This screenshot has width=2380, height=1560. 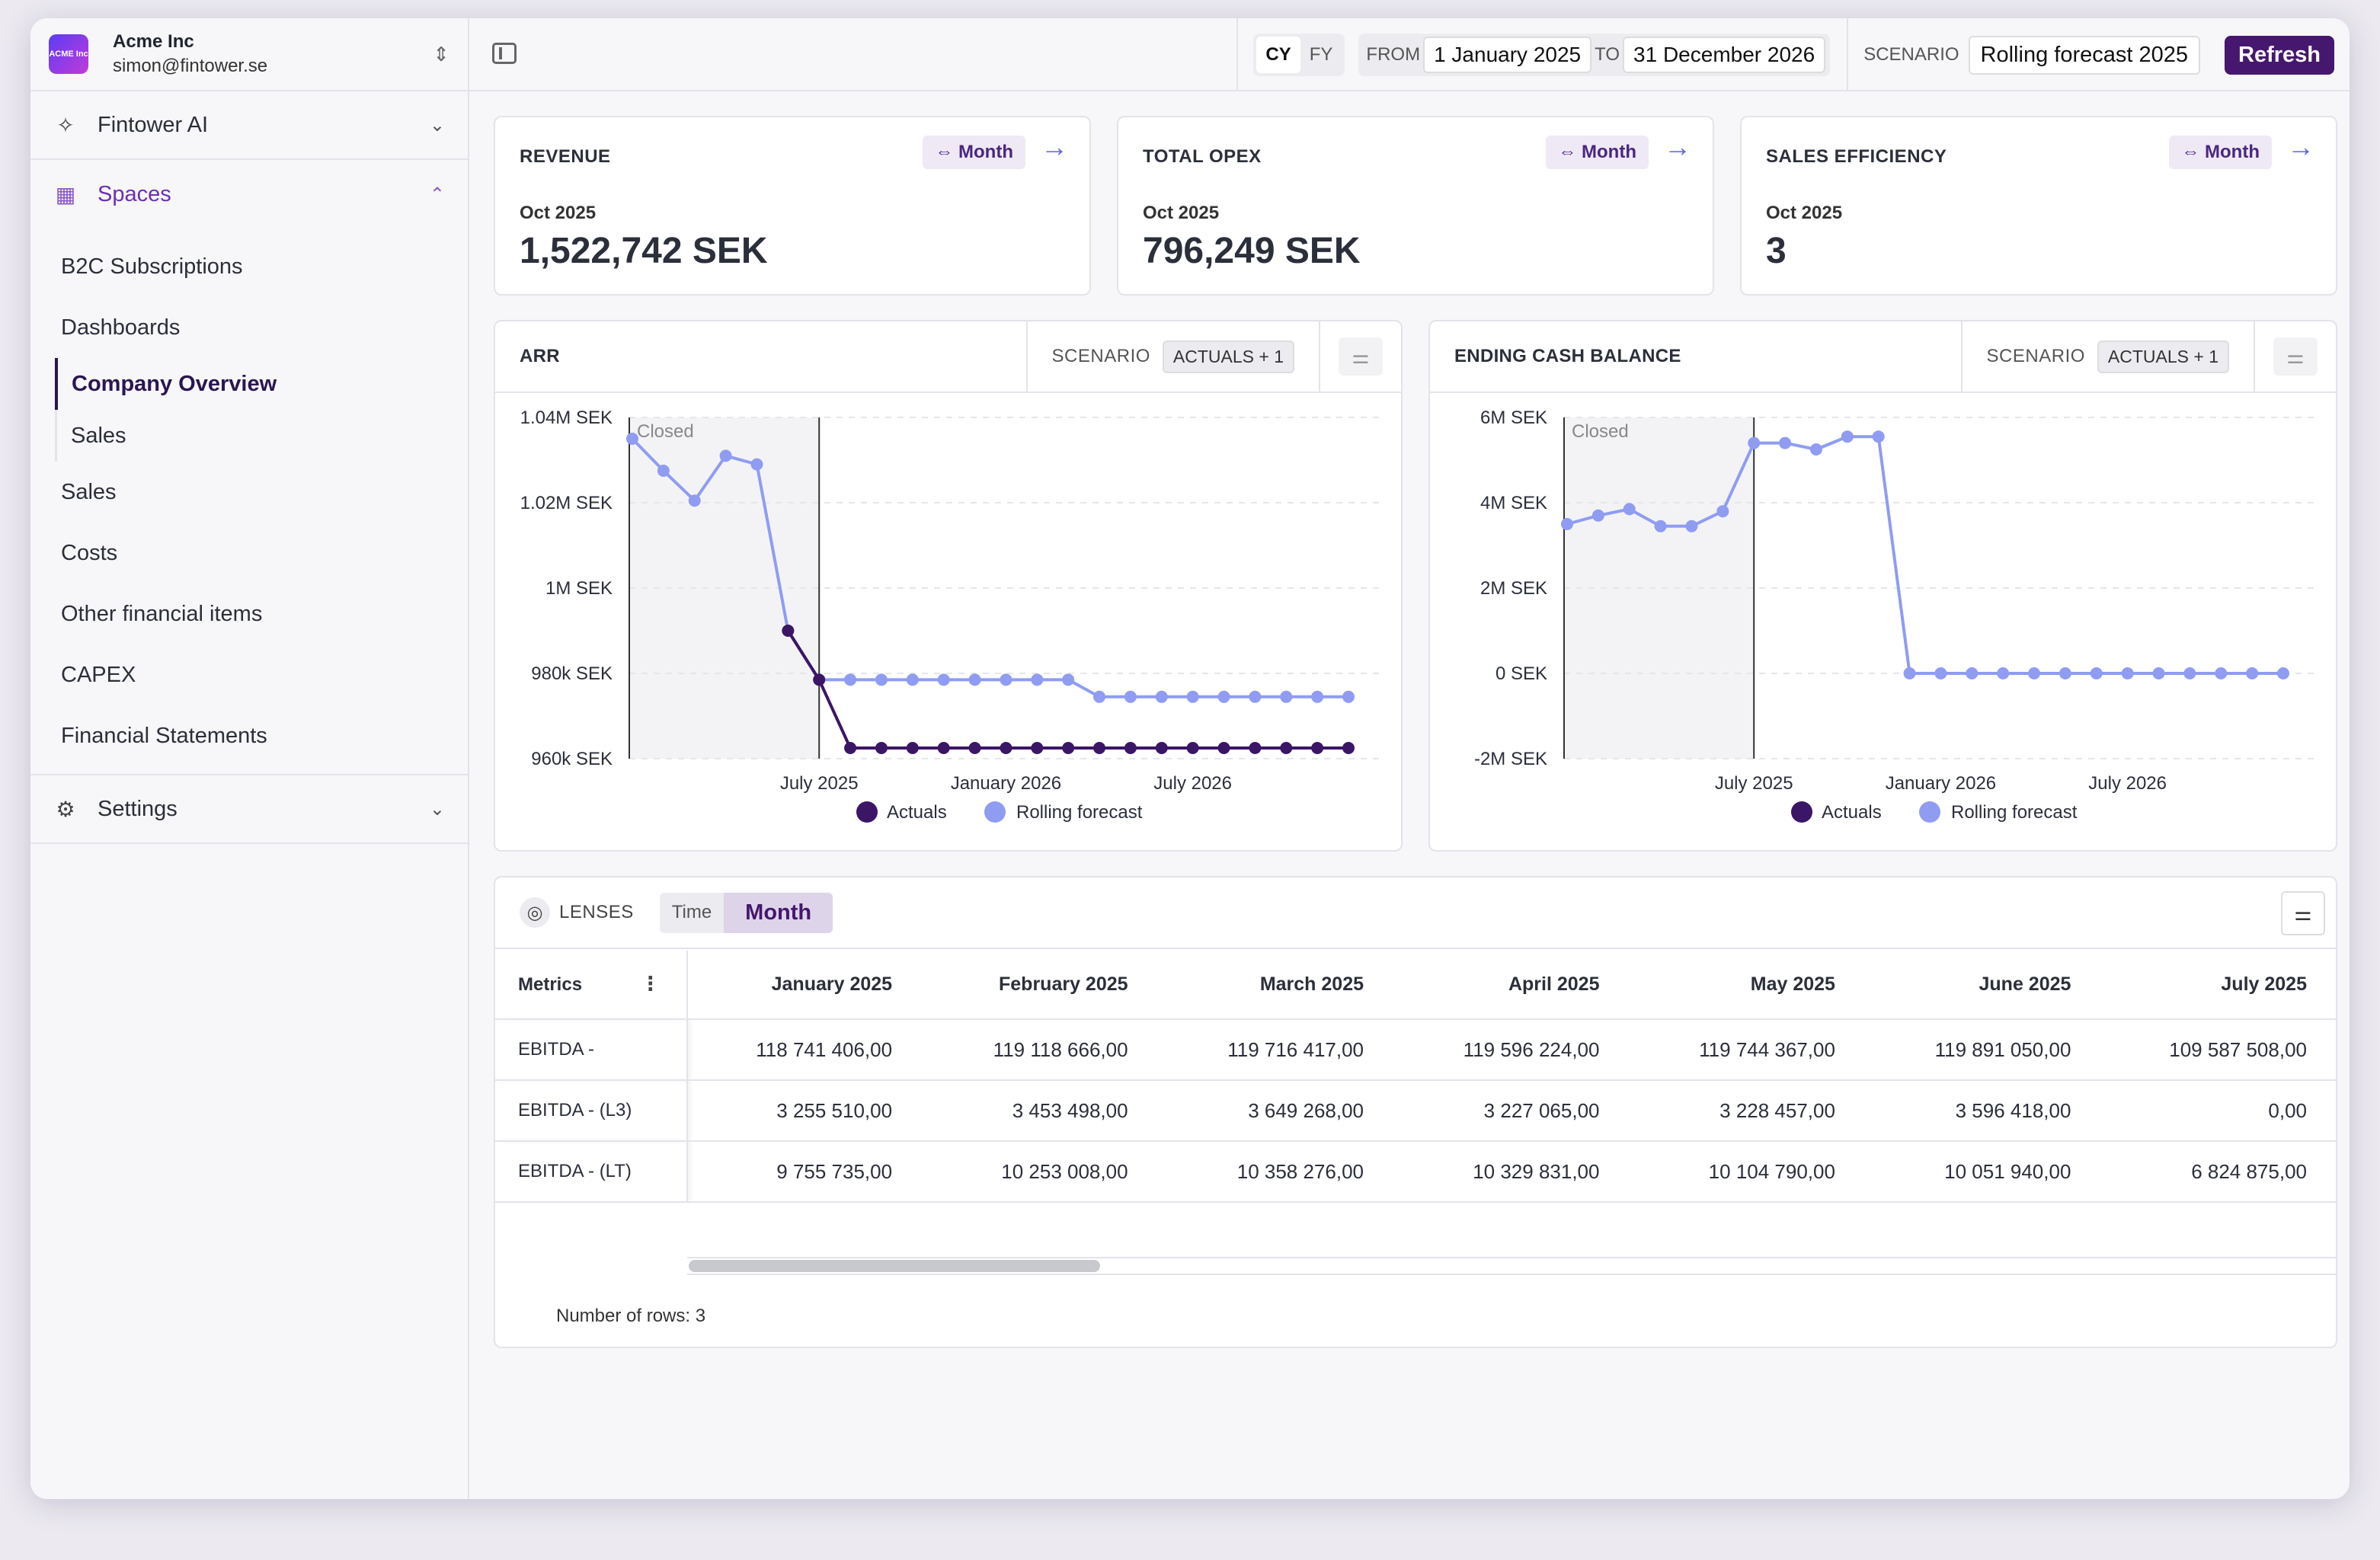 What do you see at coordinates (249, 810) in the screenshot?
I see `nav-settings: ⚙ Settings ⌄` at bounding box center [249, 810].